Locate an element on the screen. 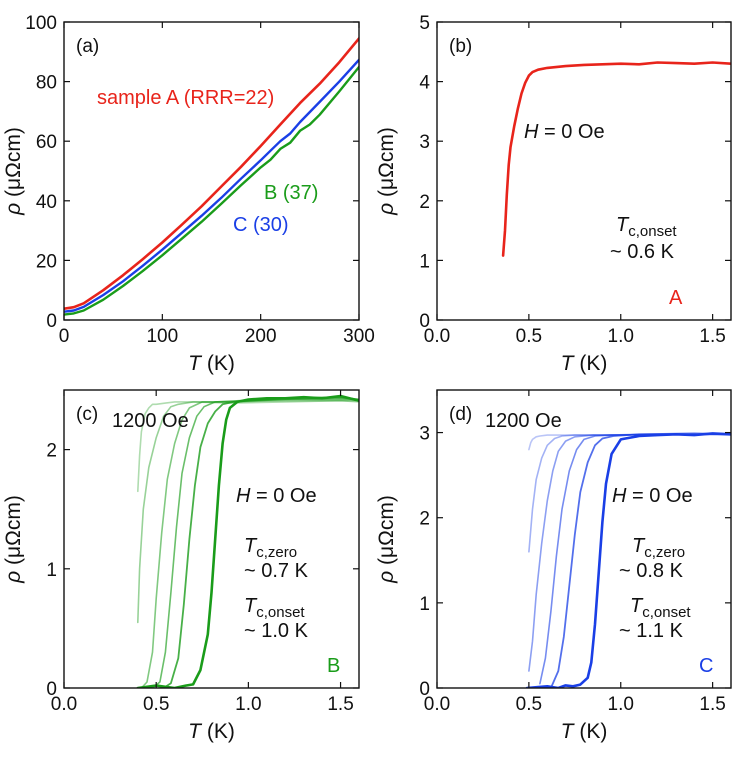  panel-b-xtick-label: 1.5 is located at coordinates (712, 336).